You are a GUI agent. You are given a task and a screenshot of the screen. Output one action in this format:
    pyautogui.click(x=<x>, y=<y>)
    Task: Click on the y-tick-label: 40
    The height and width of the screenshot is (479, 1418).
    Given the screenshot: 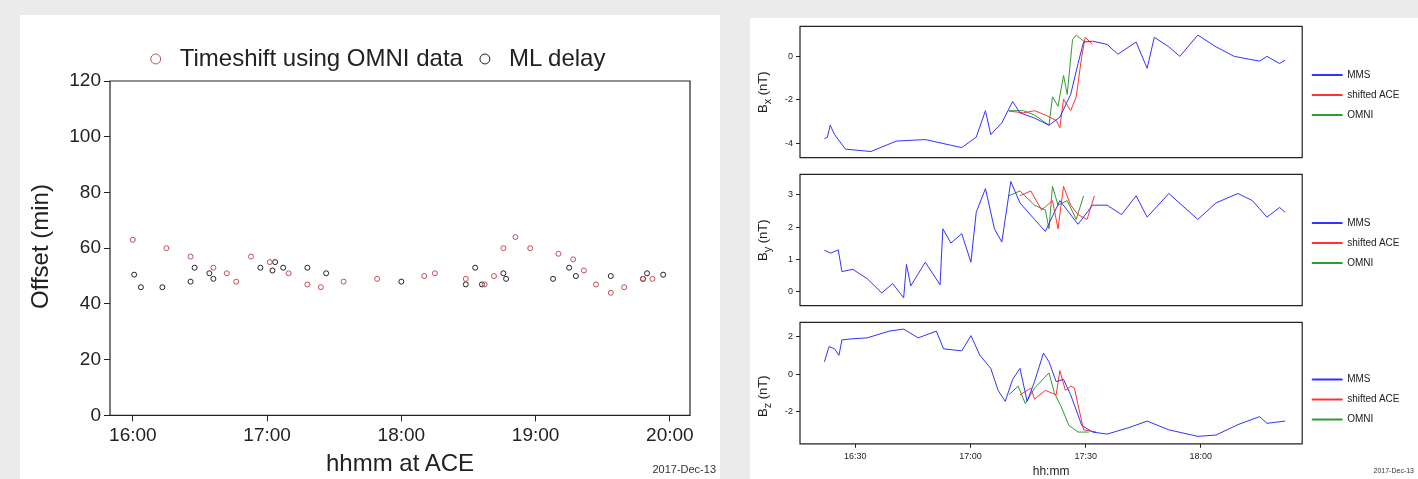 What is the action you would take?
    pyautogui.click(x=90, y=303)
    